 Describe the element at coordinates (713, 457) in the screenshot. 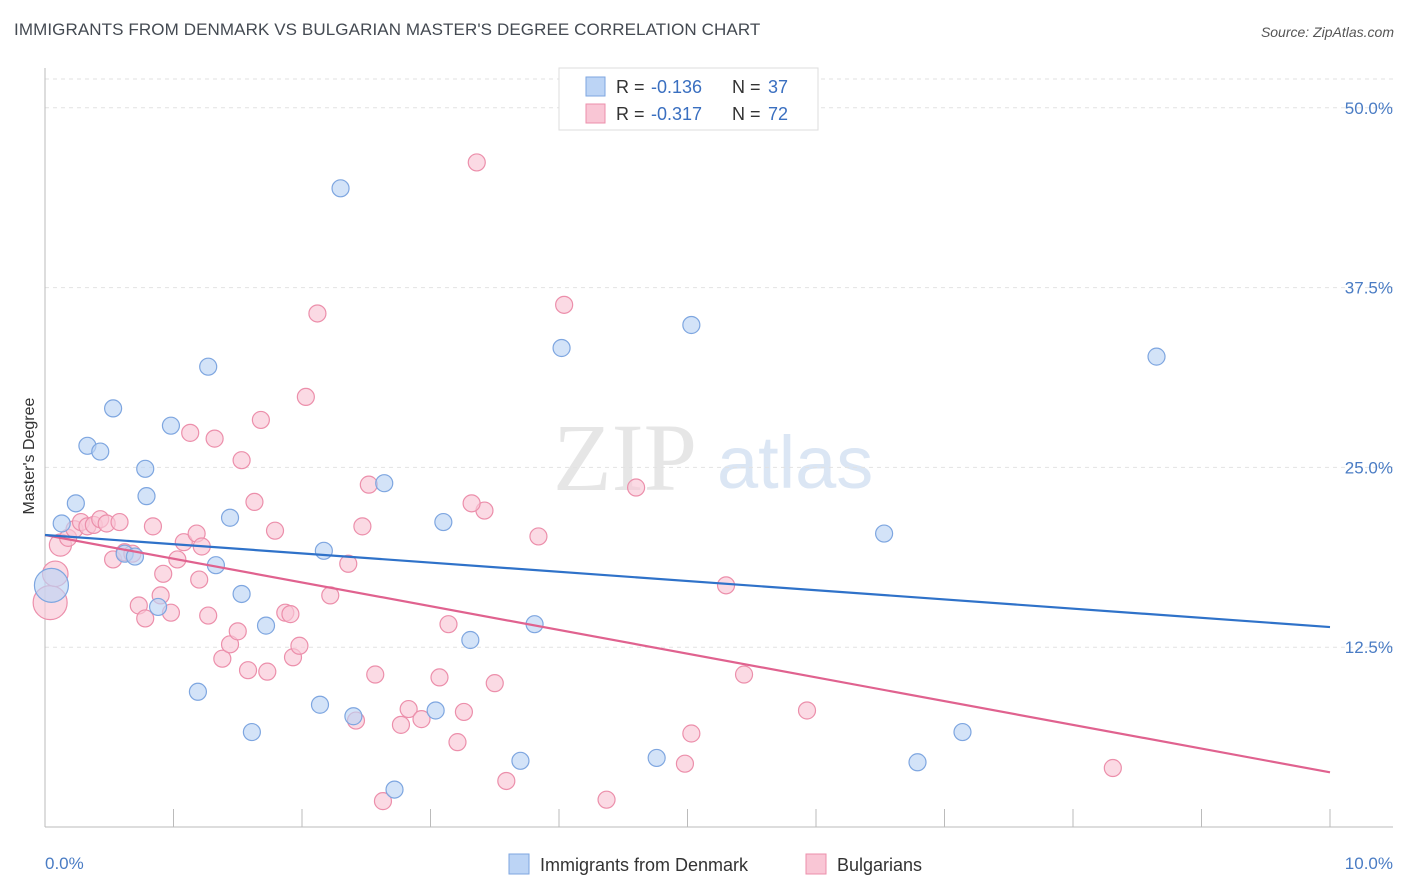

I see `watermark: ZIP atlas` at that location.